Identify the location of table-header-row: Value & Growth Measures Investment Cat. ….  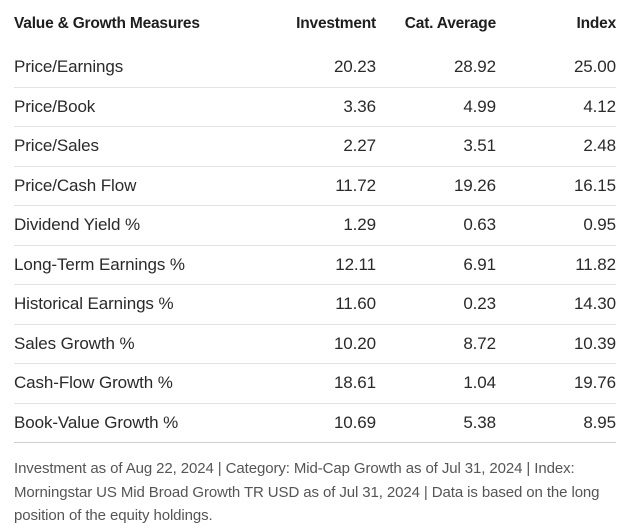
(315, 24).